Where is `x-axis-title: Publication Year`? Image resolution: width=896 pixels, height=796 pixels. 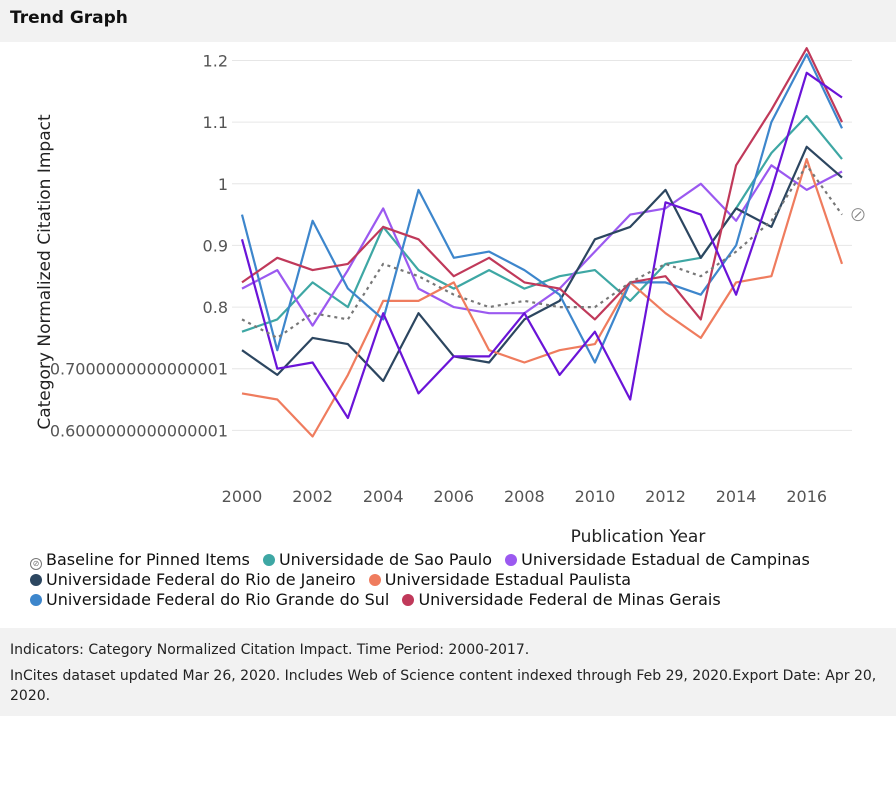 x-axis-title: Publication Year is located at coordinates (638, 537).